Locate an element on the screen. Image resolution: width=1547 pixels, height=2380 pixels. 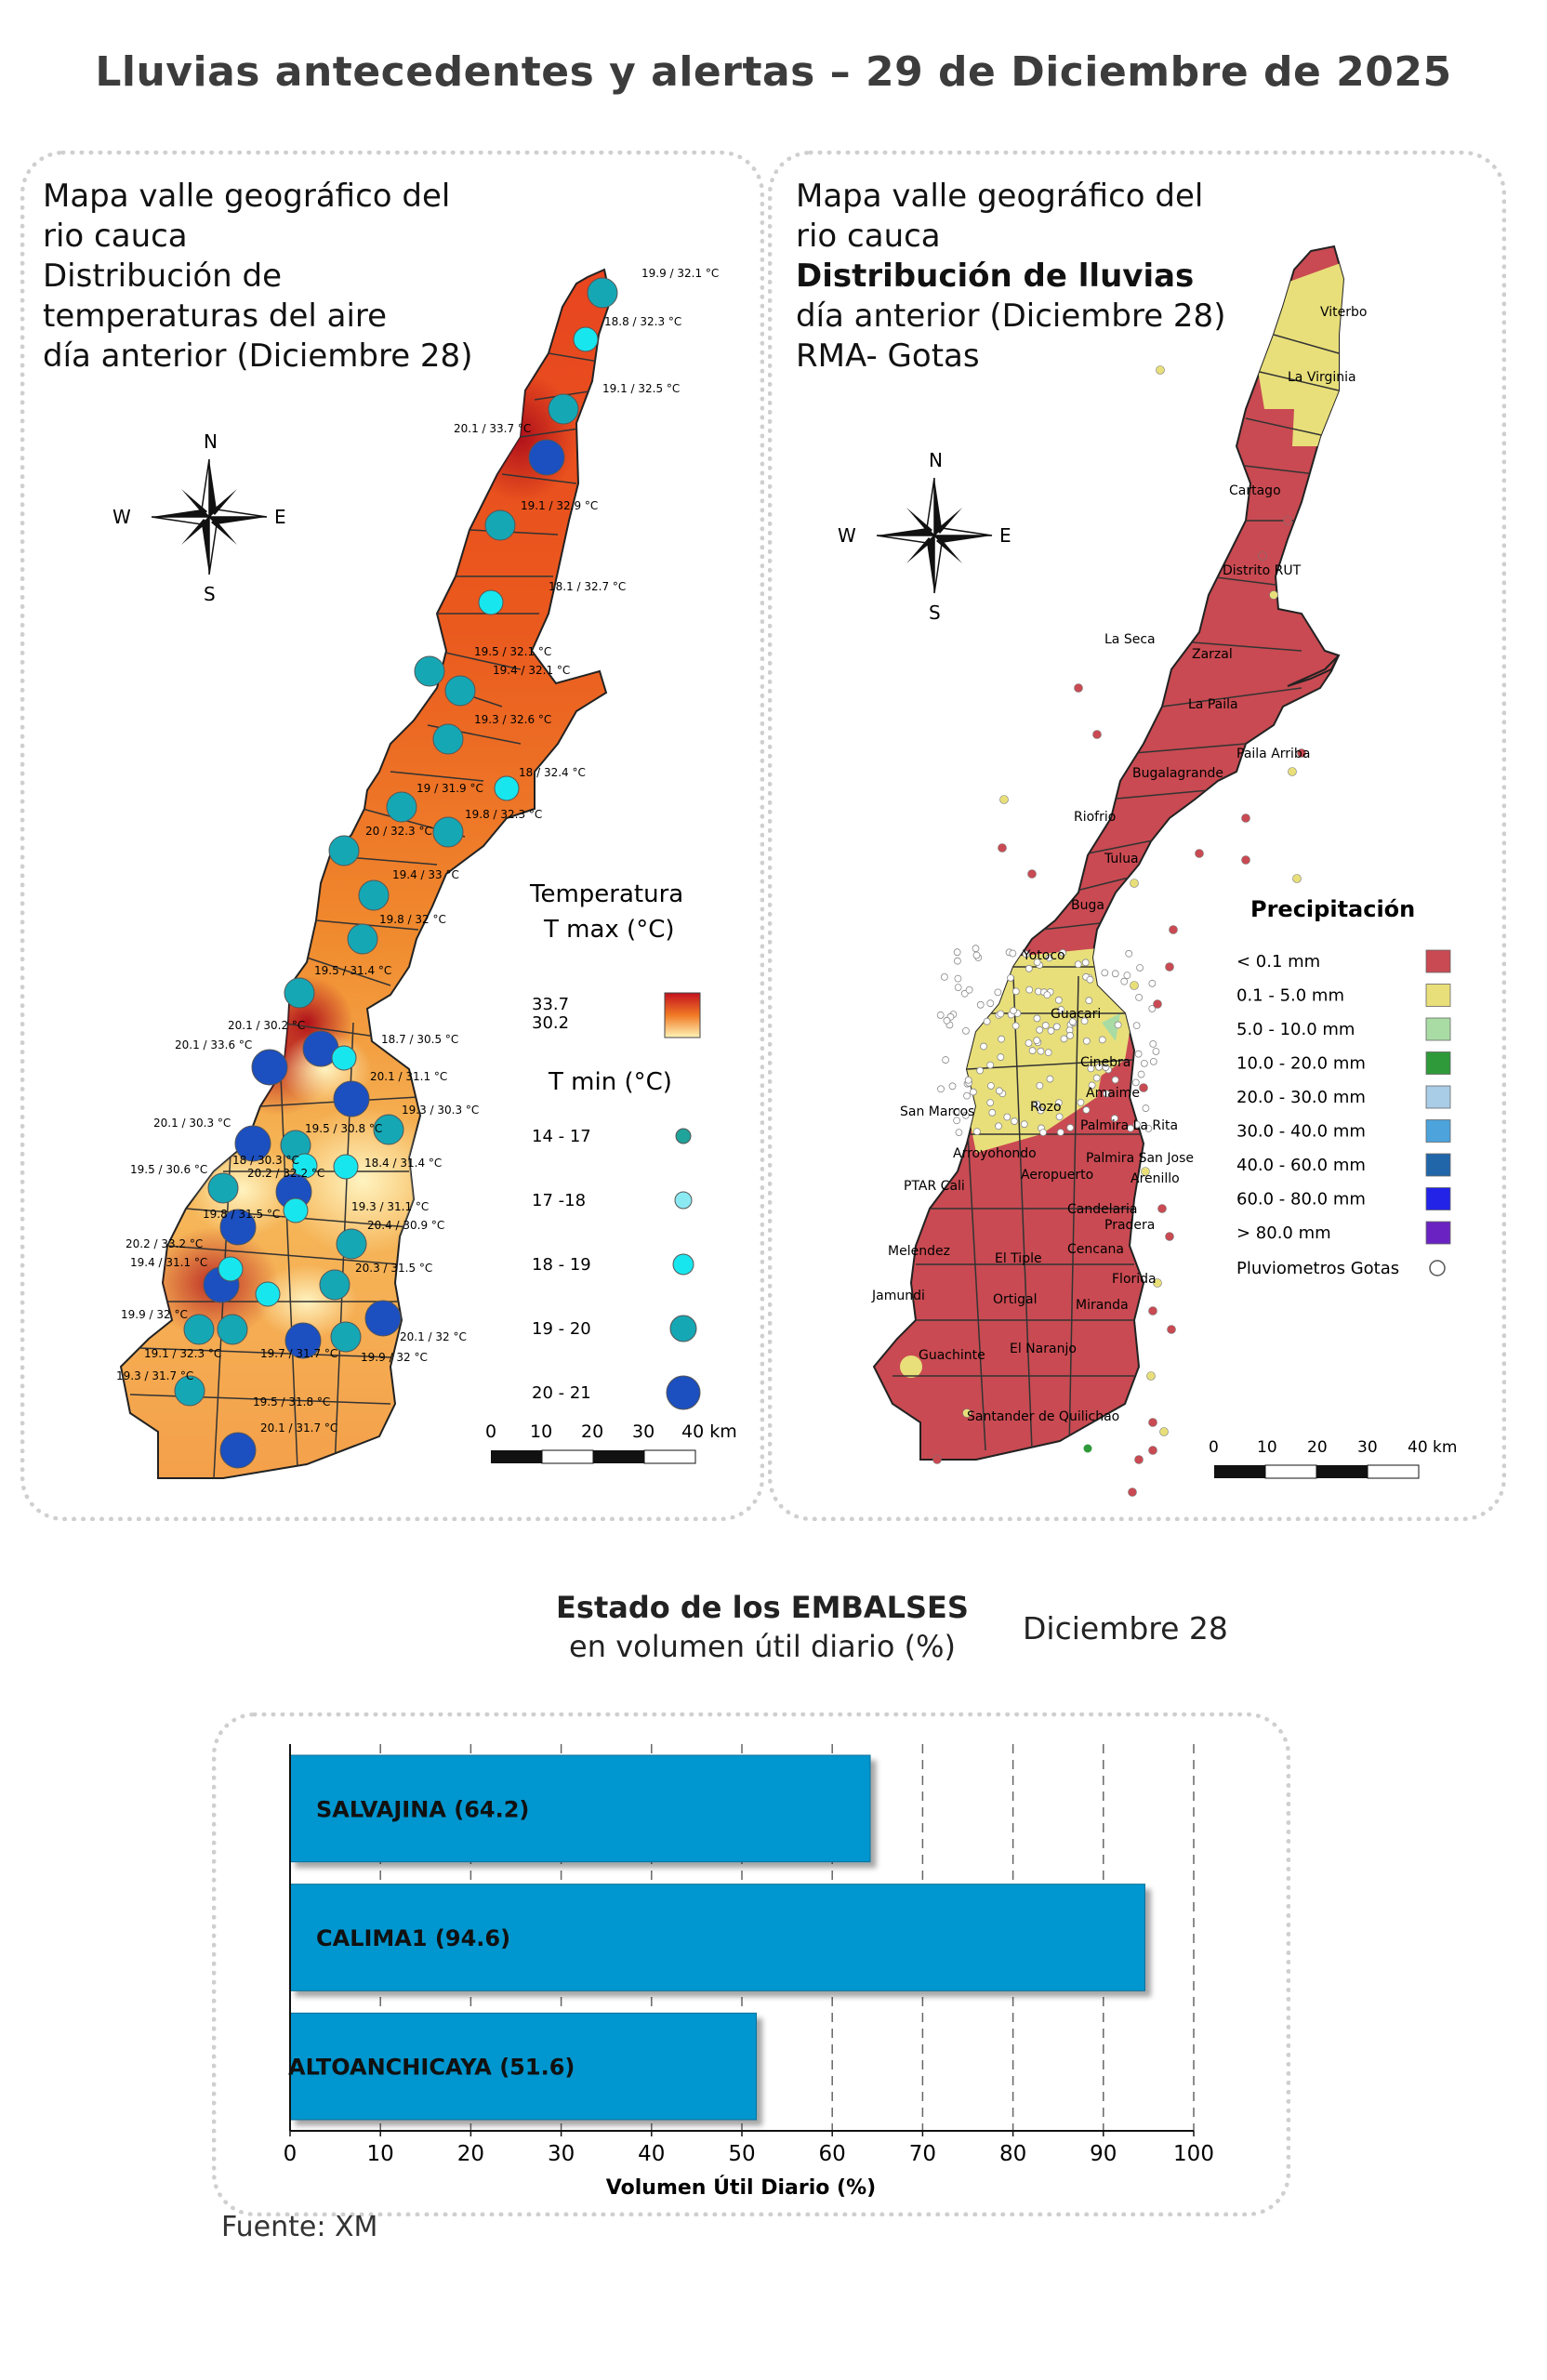
station-label: 19.5 / 30.6 °C is located at coordinates (168, 1169).